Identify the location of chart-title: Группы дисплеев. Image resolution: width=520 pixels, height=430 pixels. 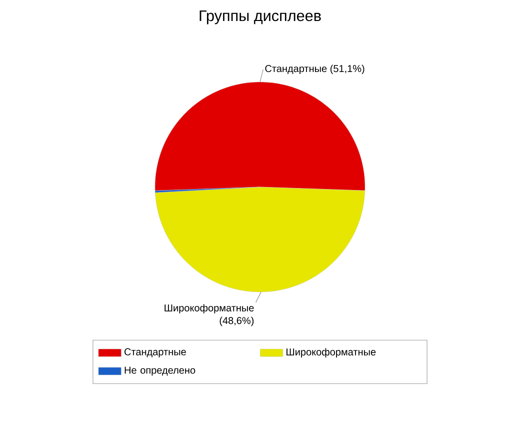
(260, 17).